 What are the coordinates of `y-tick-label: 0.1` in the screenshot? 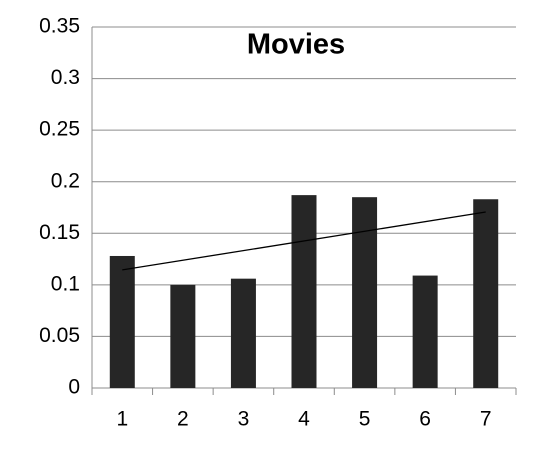 It's located at (65, 283).